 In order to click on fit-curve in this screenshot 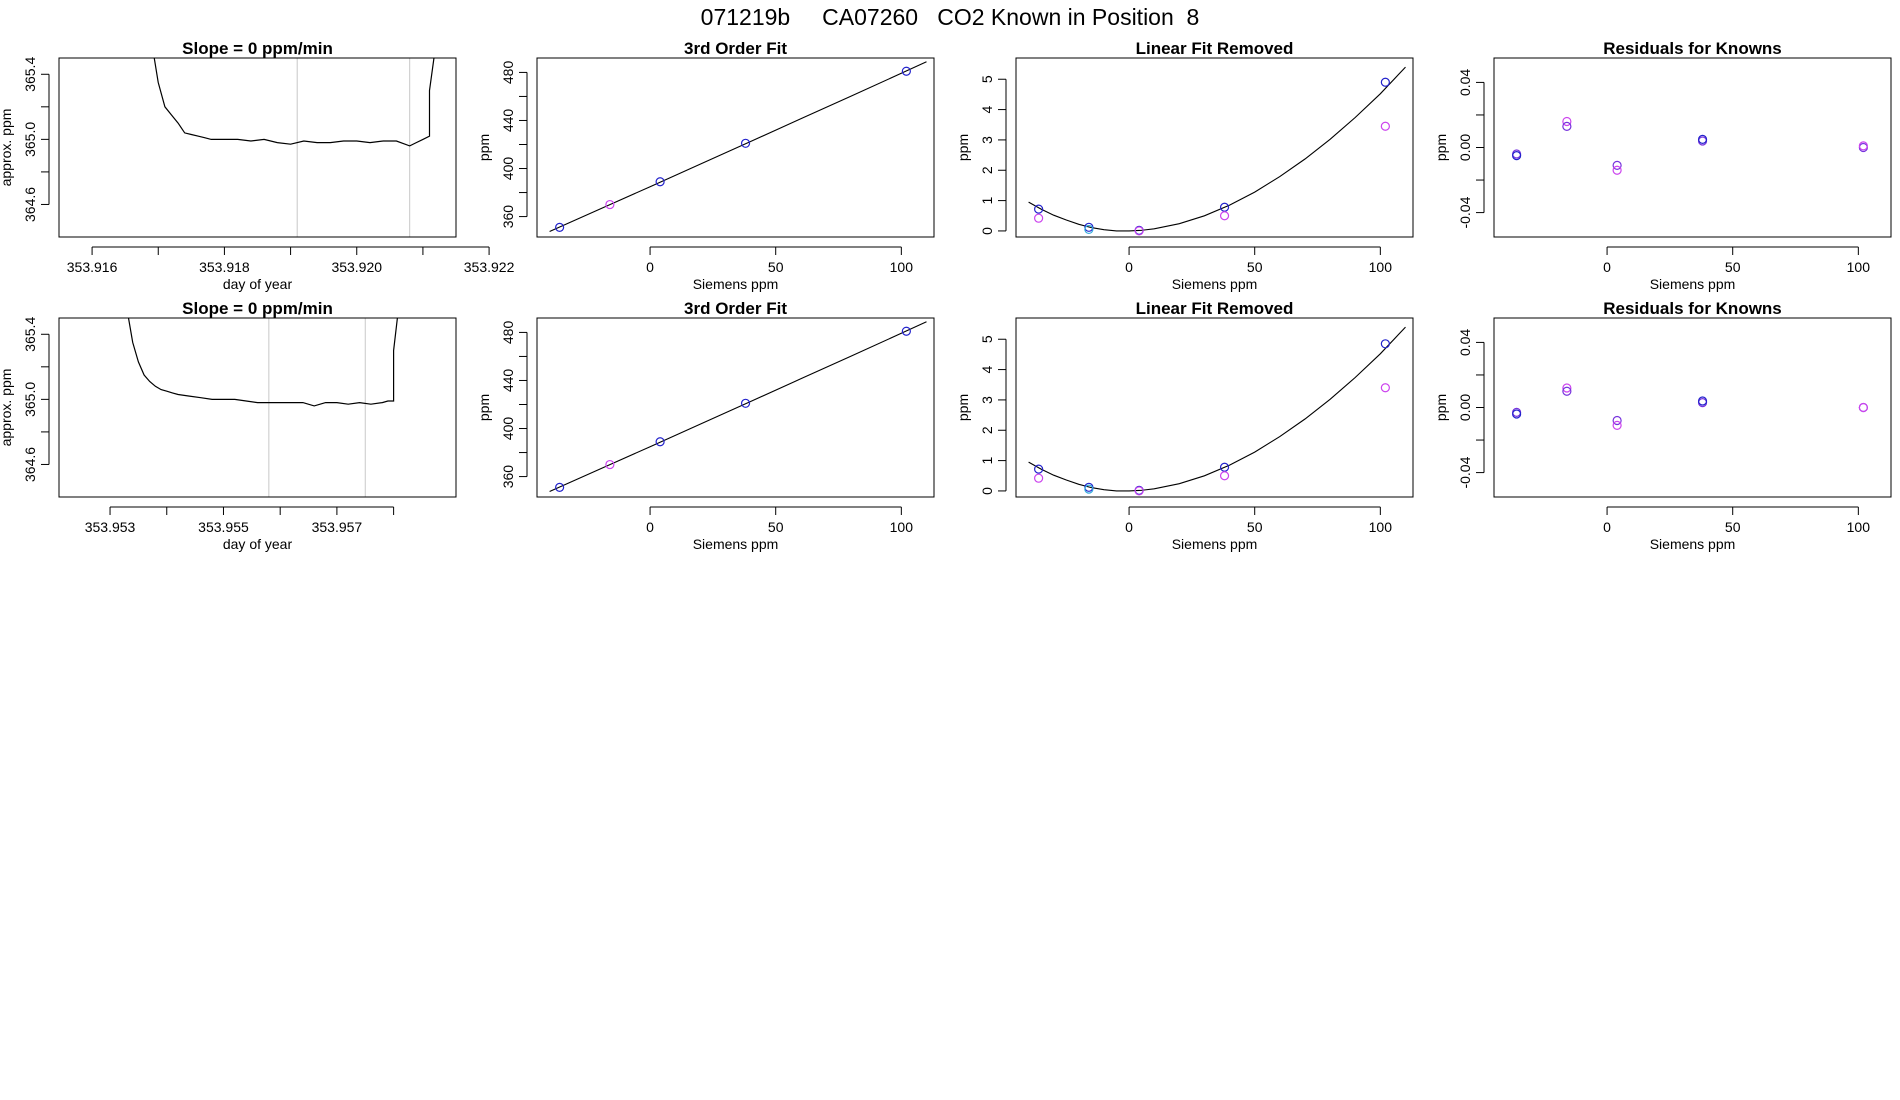, I will do `click(1217, 409)`.